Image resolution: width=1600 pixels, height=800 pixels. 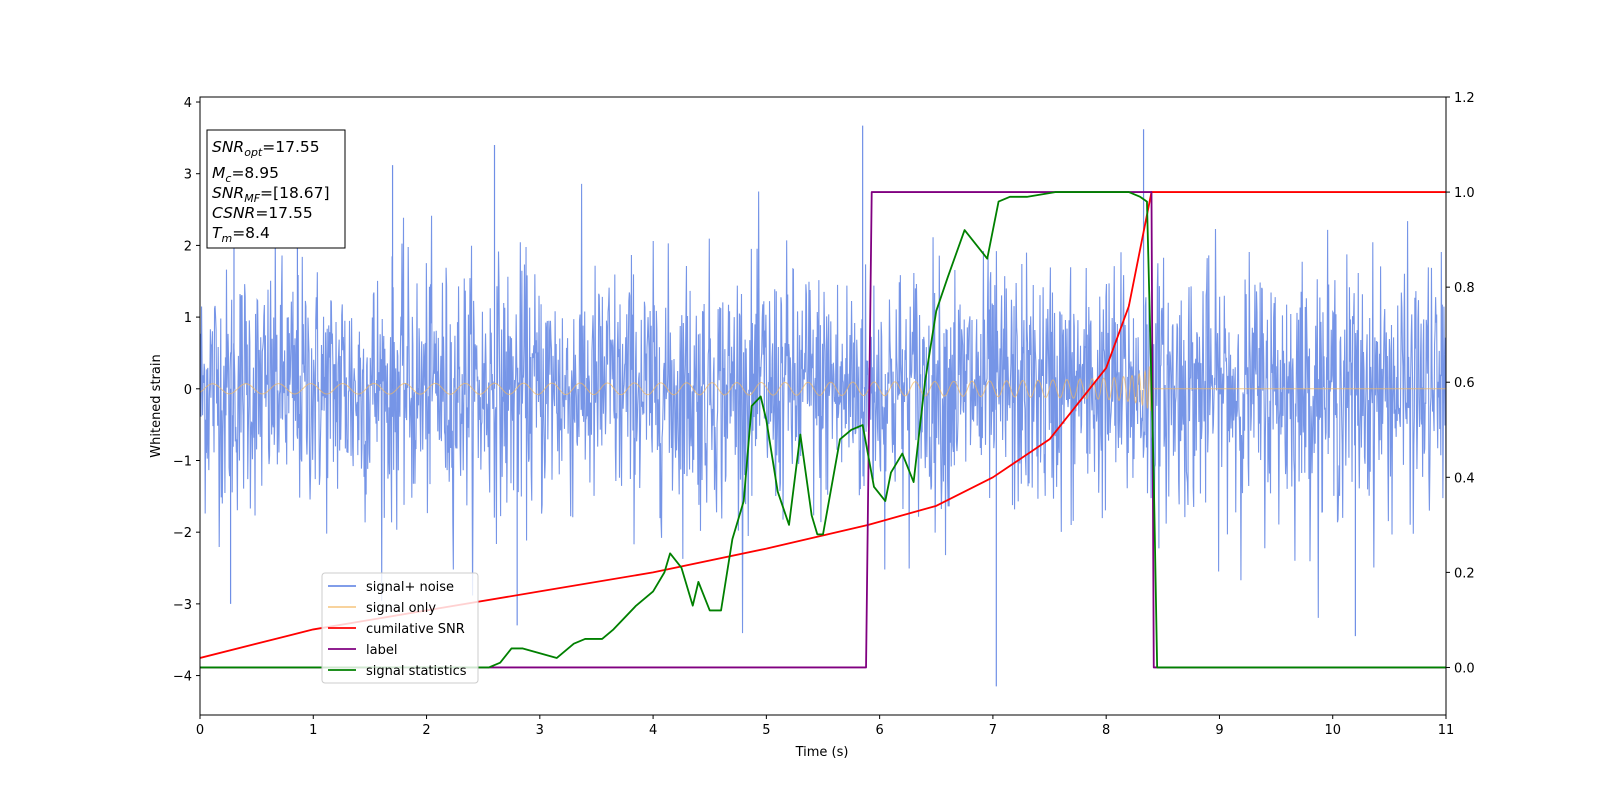 I want to click on y-axis-right: 0.0 0.2 0.4 0.6 0.8 1.0 1.2, so click(x=1460, y=383).